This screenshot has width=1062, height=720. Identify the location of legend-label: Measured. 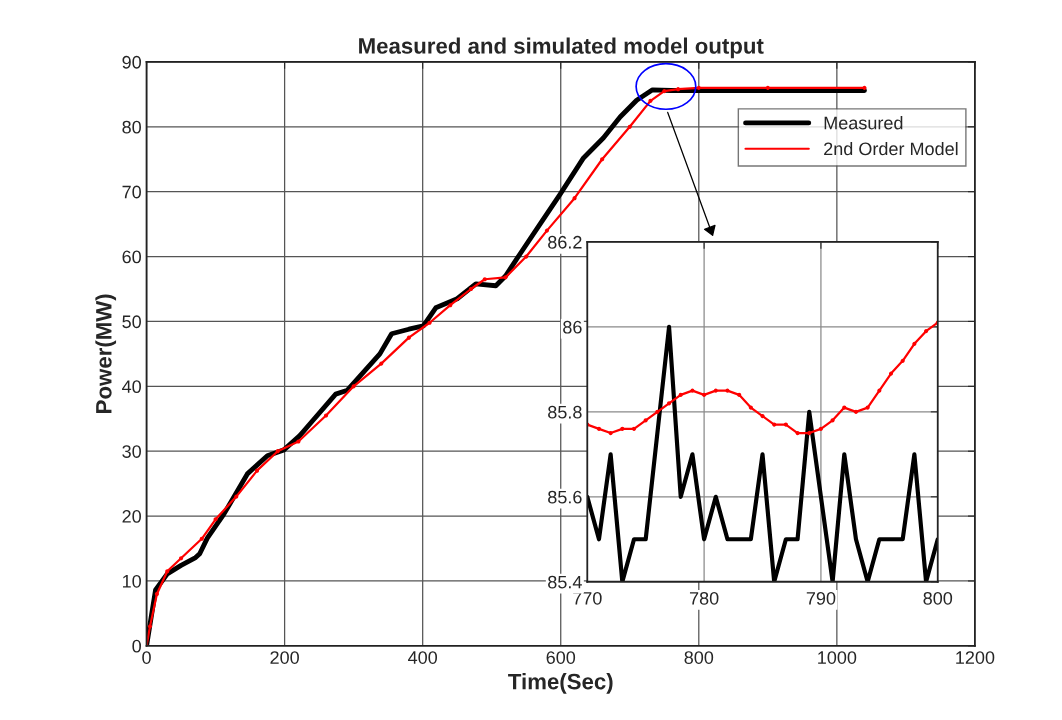
(863, 123).